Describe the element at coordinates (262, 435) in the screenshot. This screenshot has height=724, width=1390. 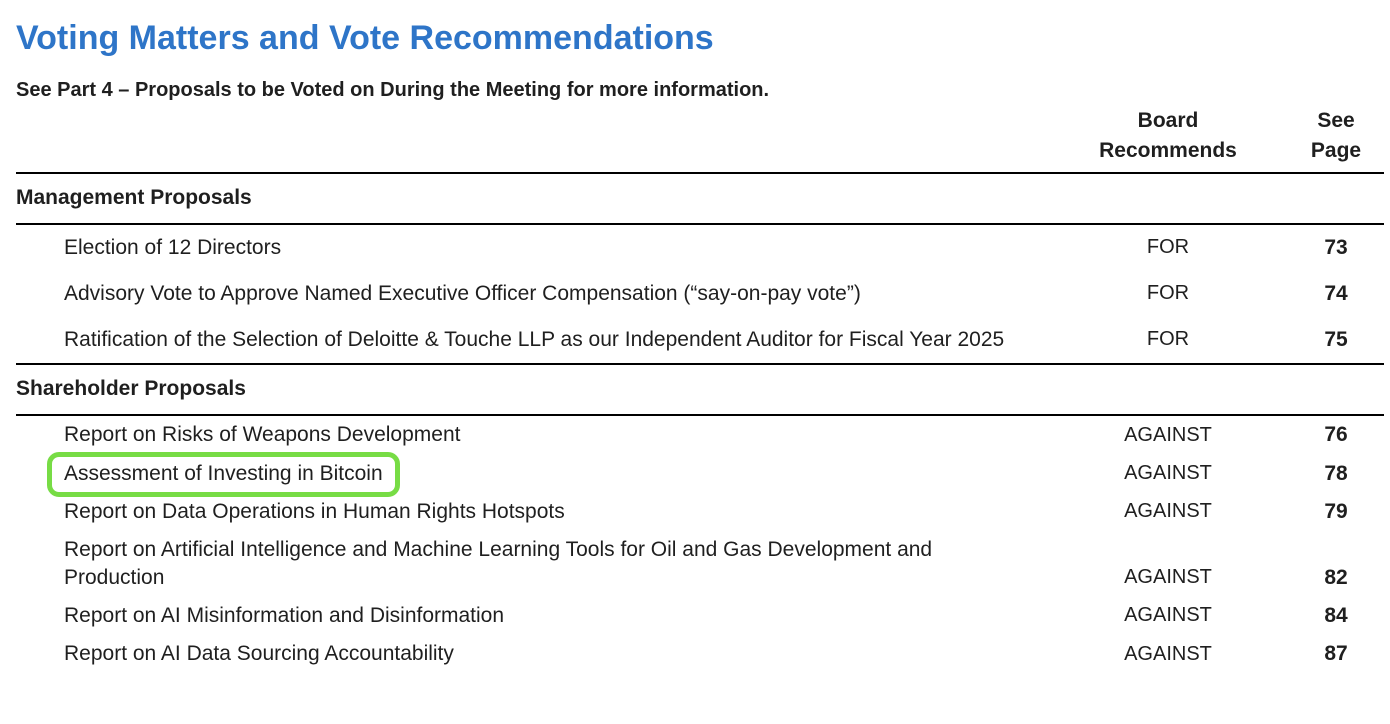
I see `proposal-text: Report on Risks of Weapons Development` at that location.